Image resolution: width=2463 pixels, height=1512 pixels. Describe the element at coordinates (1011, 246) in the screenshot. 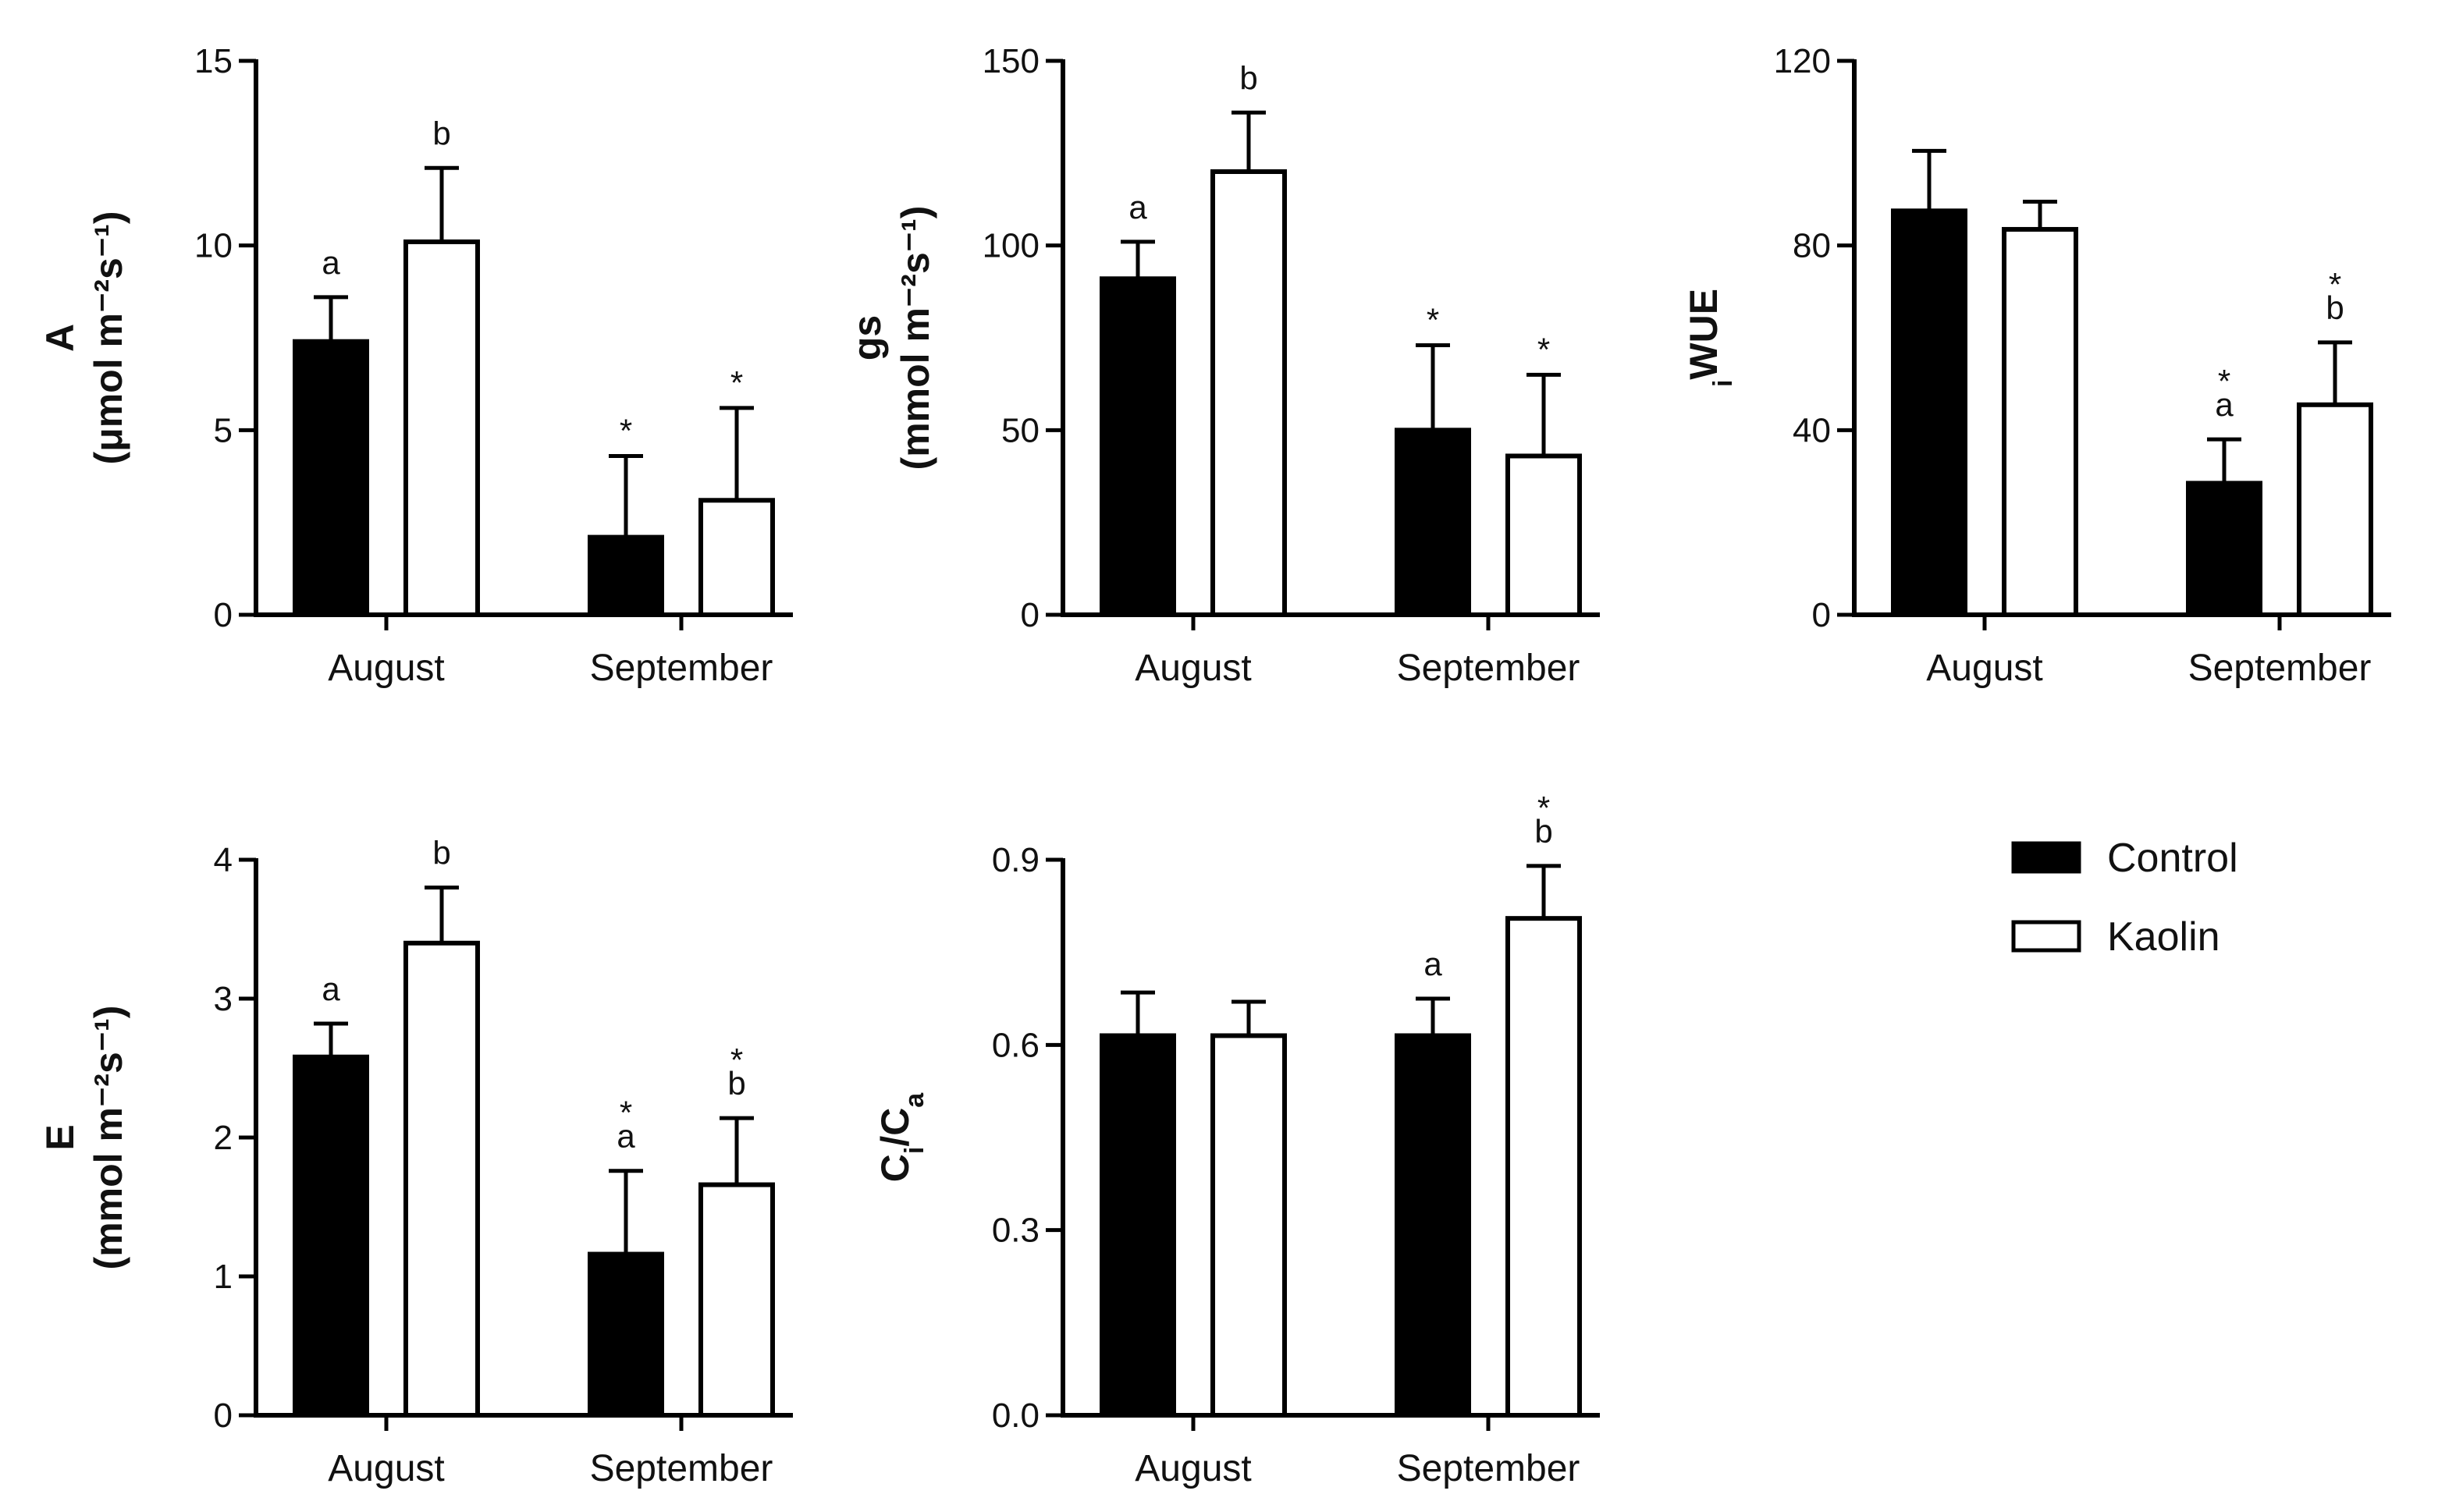

I see `y-tick-label: 100` at that location.